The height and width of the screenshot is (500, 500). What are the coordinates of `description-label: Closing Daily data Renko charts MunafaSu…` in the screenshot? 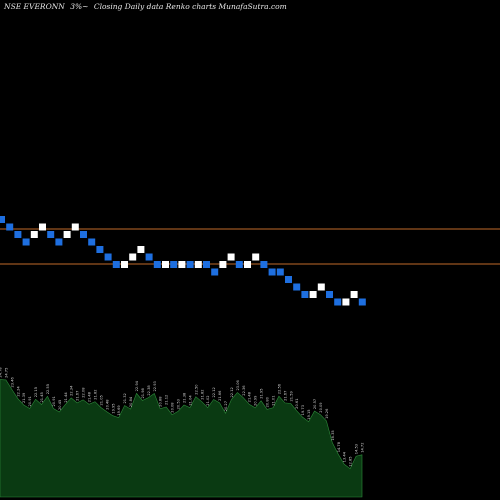 It's located at (190, 6).